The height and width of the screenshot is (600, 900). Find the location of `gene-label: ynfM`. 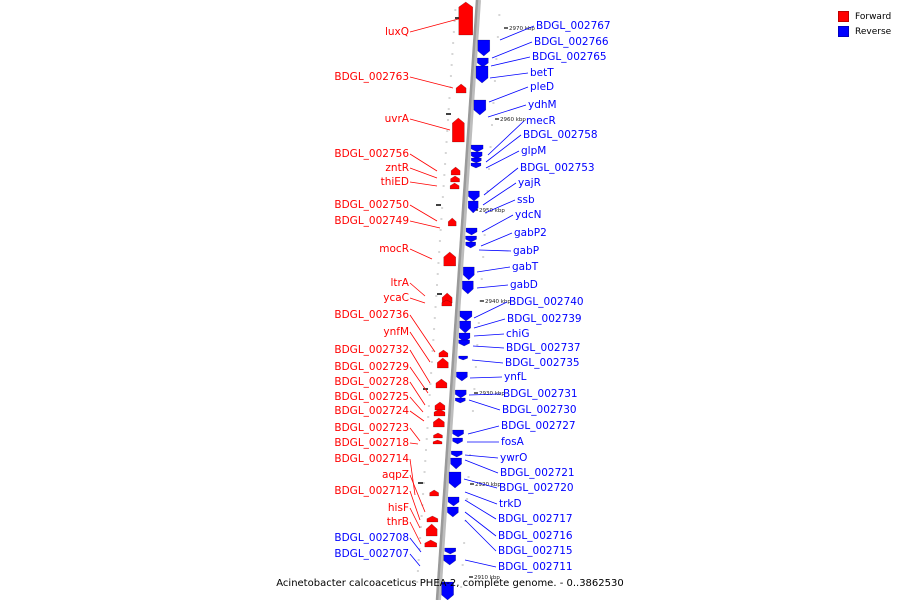

gene-label: ynfM is located at coordinates (396, 332).